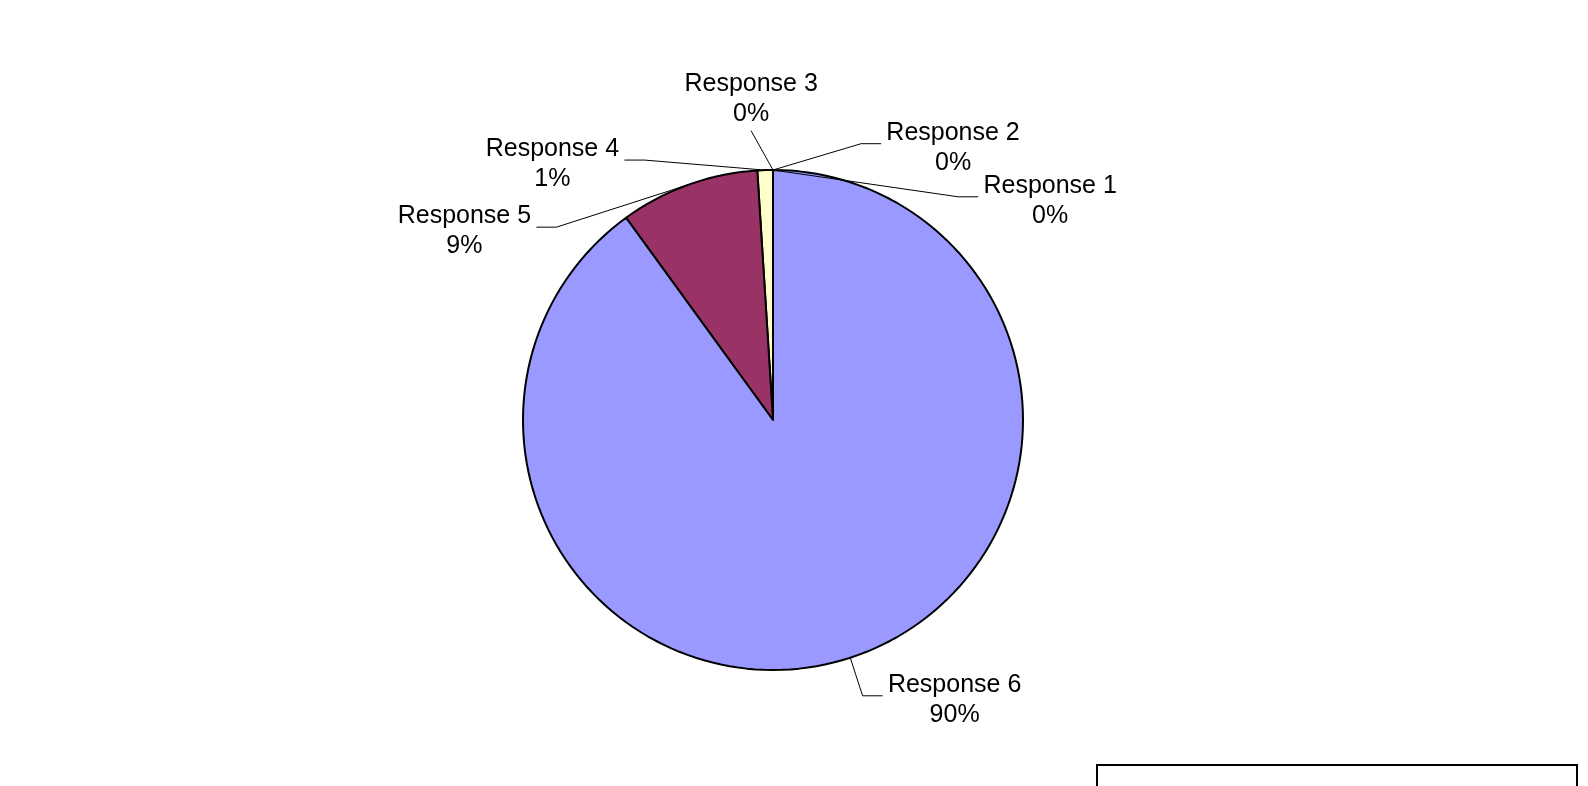 Image resolution: width=1588 pixels, height=786 pixels. What do you see at coordinates (552, 147) in the screenshot?
I see `slice-label: Response 4` at bounding box center [552, 147].